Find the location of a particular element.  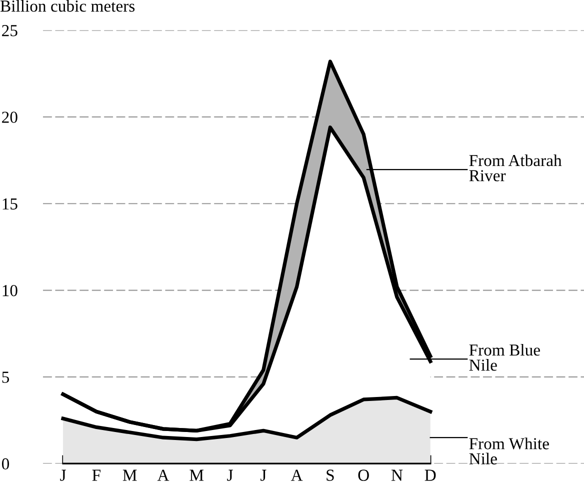

legend-label: From White Nile is located at coordinates (509, 451).